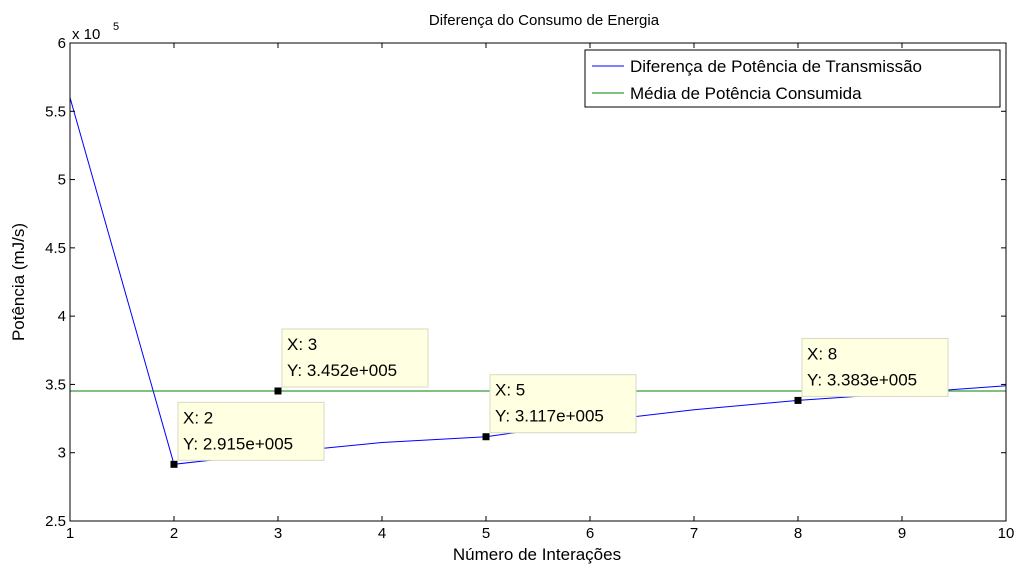 The height and width of the screenshot is (565, 1022). I want to click on datatip: X: 3 Y: 3.452e+005, so click(351, 361).